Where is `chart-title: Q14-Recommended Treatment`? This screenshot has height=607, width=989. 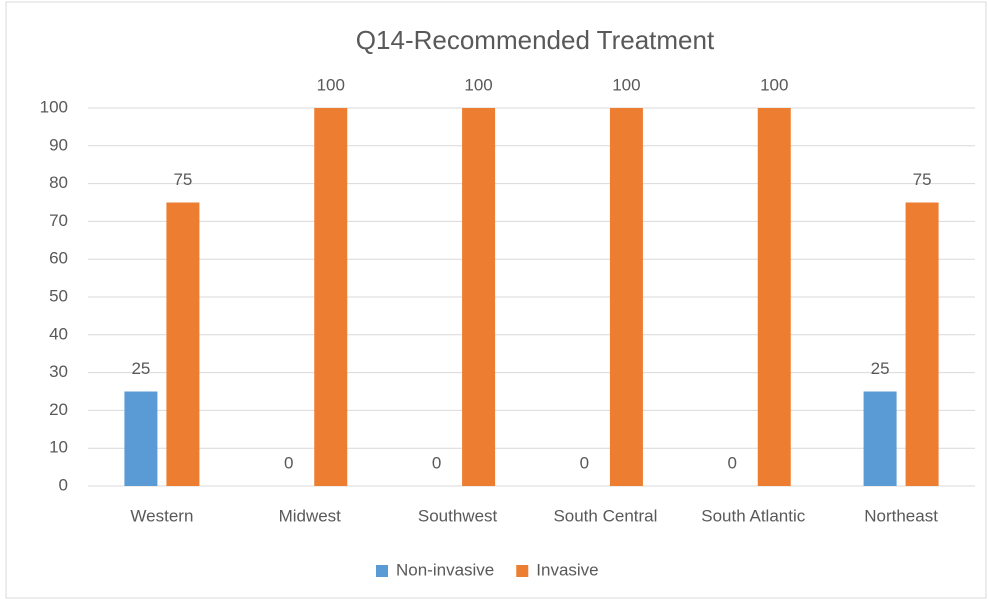 chart-title: Q14-Recommended Treatment is located at coordinates (535, 40).